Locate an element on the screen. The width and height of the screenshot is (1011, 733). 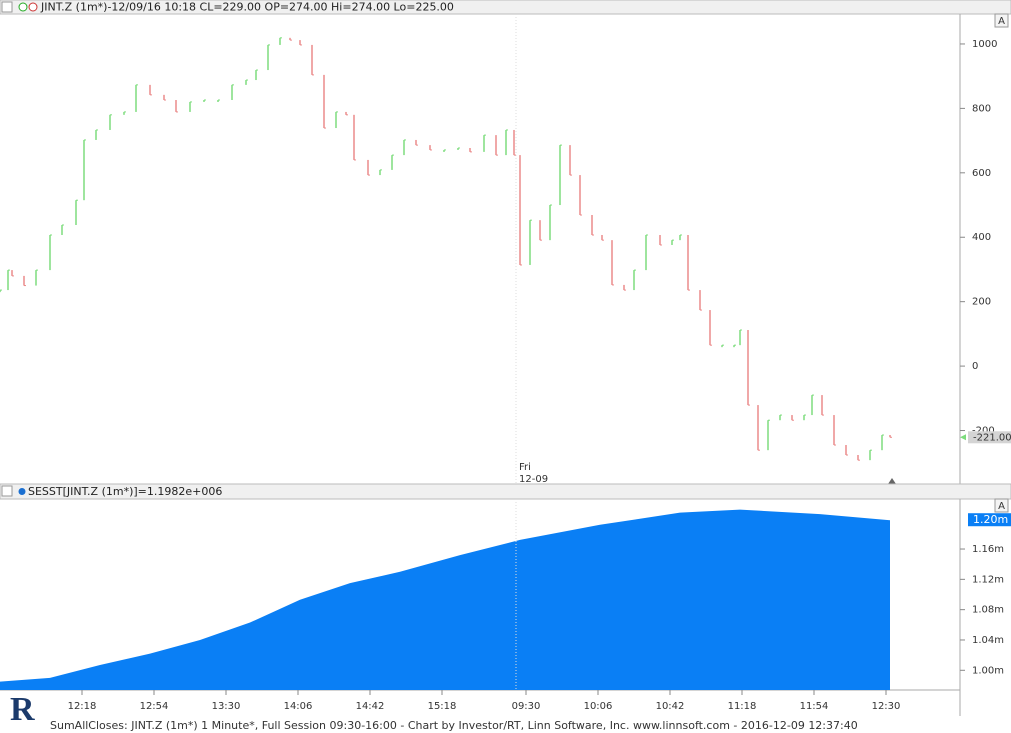
y-tick-label: 200 is located at coordinates (981, 302).